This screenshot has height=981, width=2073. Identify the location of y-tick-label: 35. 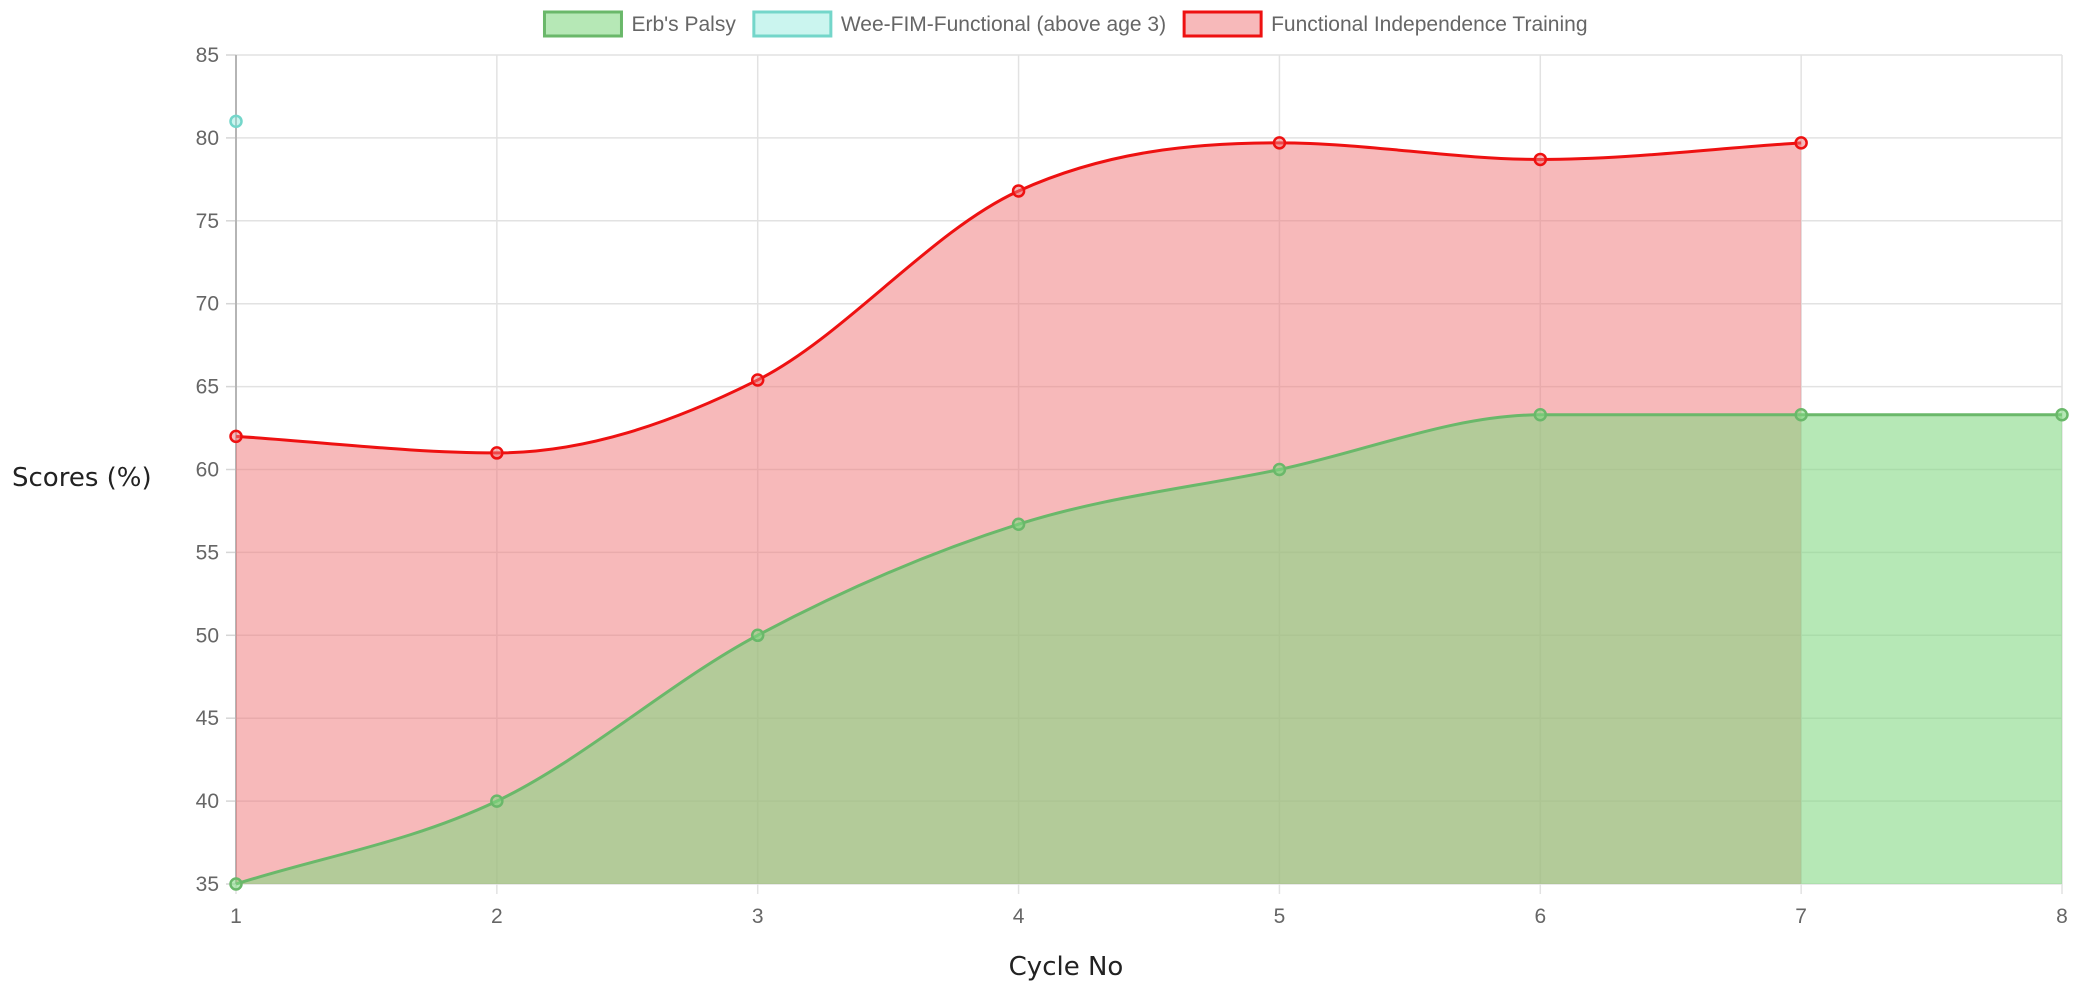
(207, 884).